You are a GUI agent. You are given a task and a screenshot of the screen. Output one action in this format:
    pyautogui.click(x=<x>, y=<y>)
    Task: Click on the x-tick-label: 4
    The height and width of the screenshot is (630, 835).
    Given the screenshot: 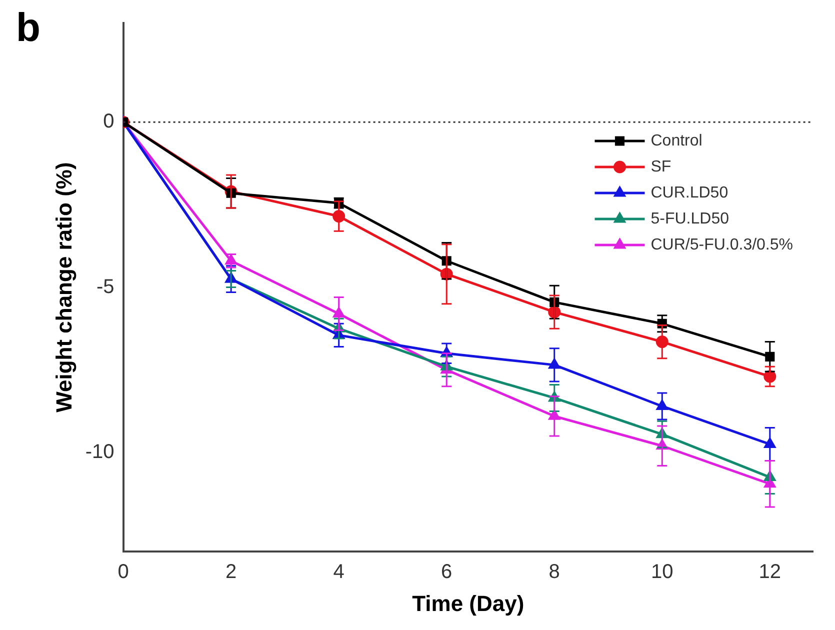 What is the action you would take?
    pyautogui.click(x=338, y=572)
    